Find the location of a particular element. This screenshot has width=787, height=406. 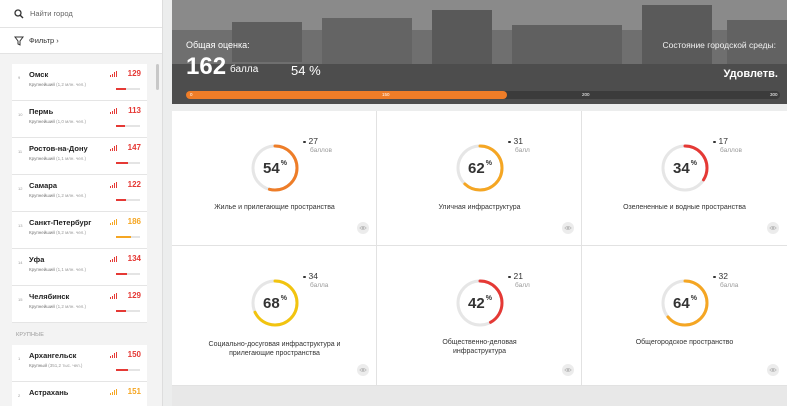

bottom-strip is located at coordinates (479, 396).